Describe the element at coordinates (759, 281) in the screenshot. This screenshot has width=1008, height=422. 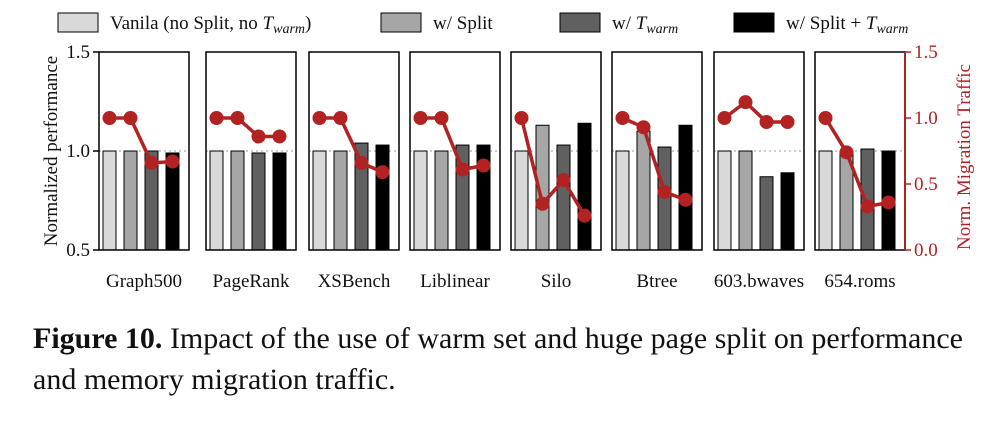
I see `category-label: 603.bwaves` at that location.